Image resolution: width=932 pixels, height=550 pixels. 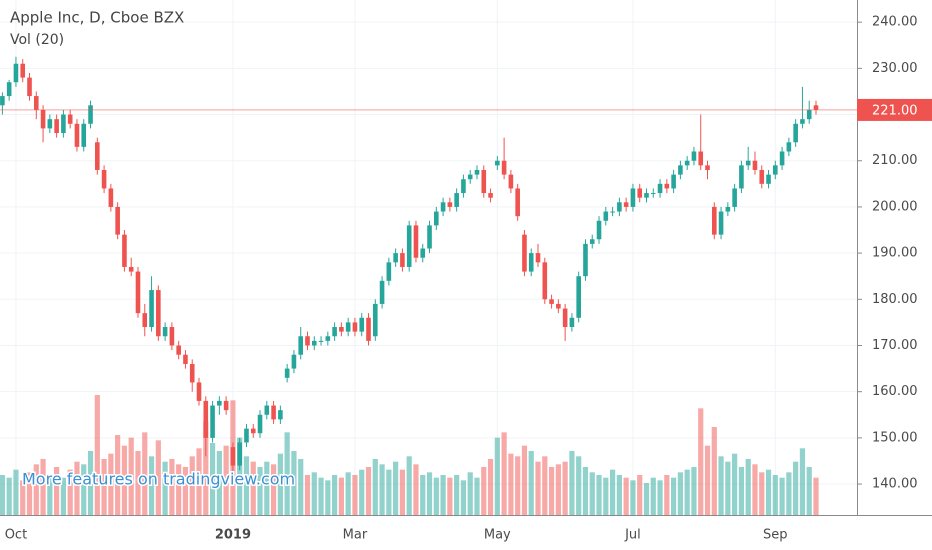 I want to click on last-price-box, so click(x=894, y=109).